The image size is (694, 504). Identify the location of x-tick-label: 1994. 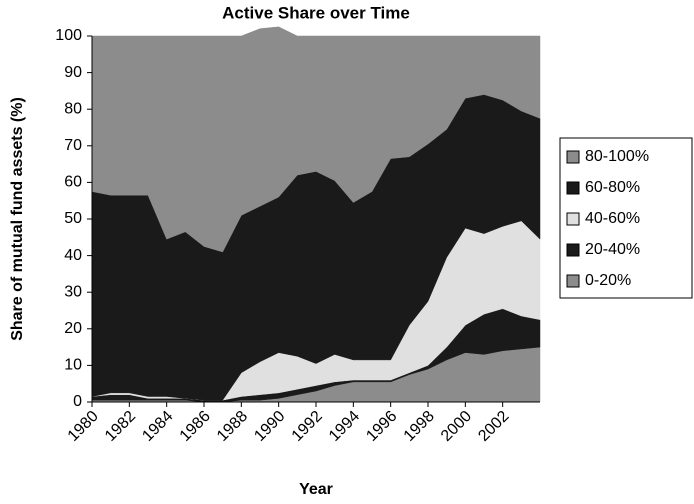
(344, 426).